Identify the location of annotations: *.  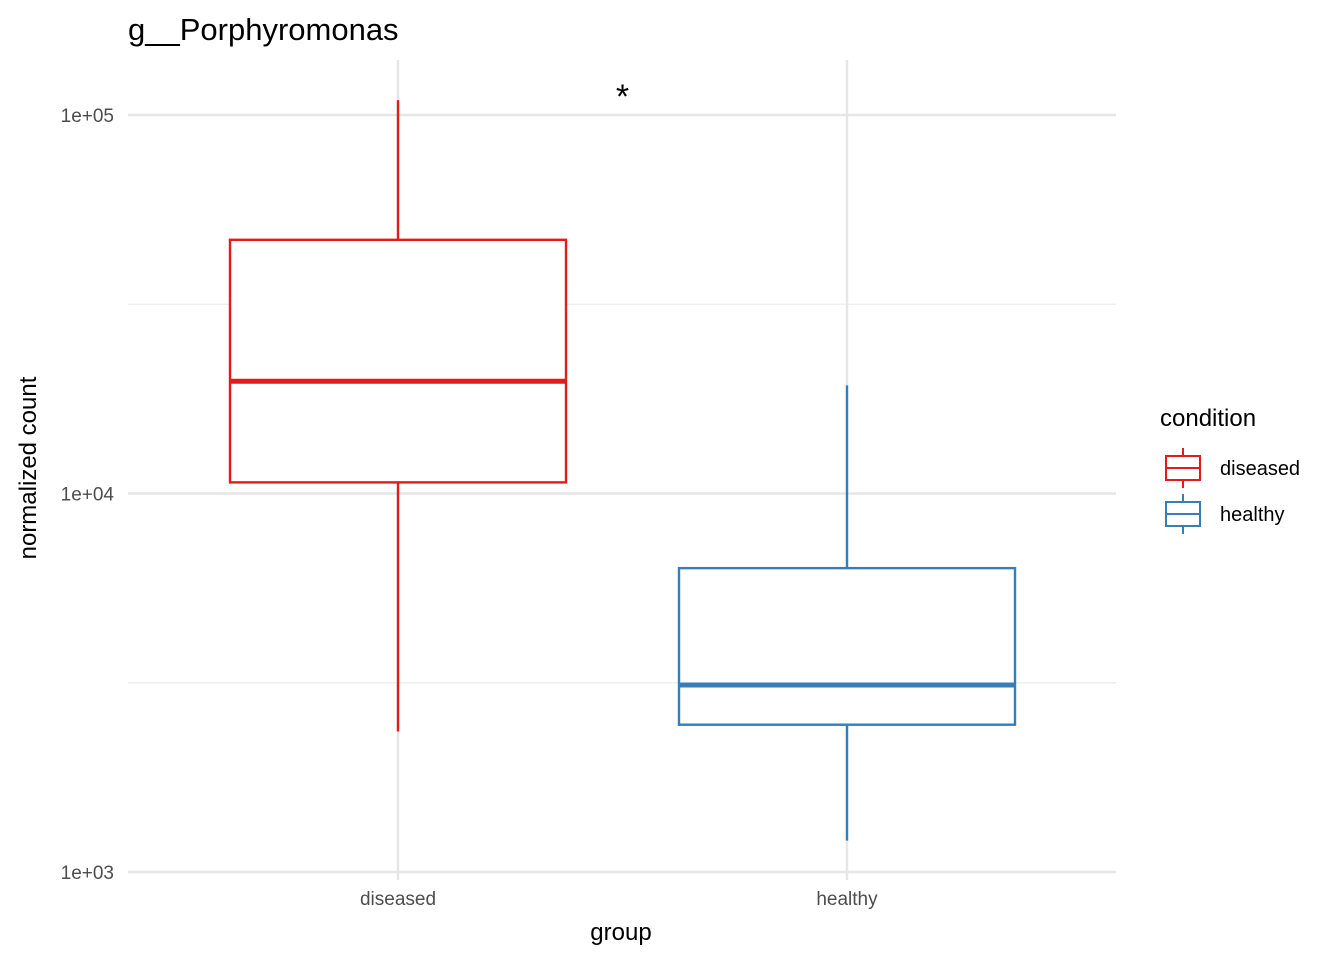
(622, 97).